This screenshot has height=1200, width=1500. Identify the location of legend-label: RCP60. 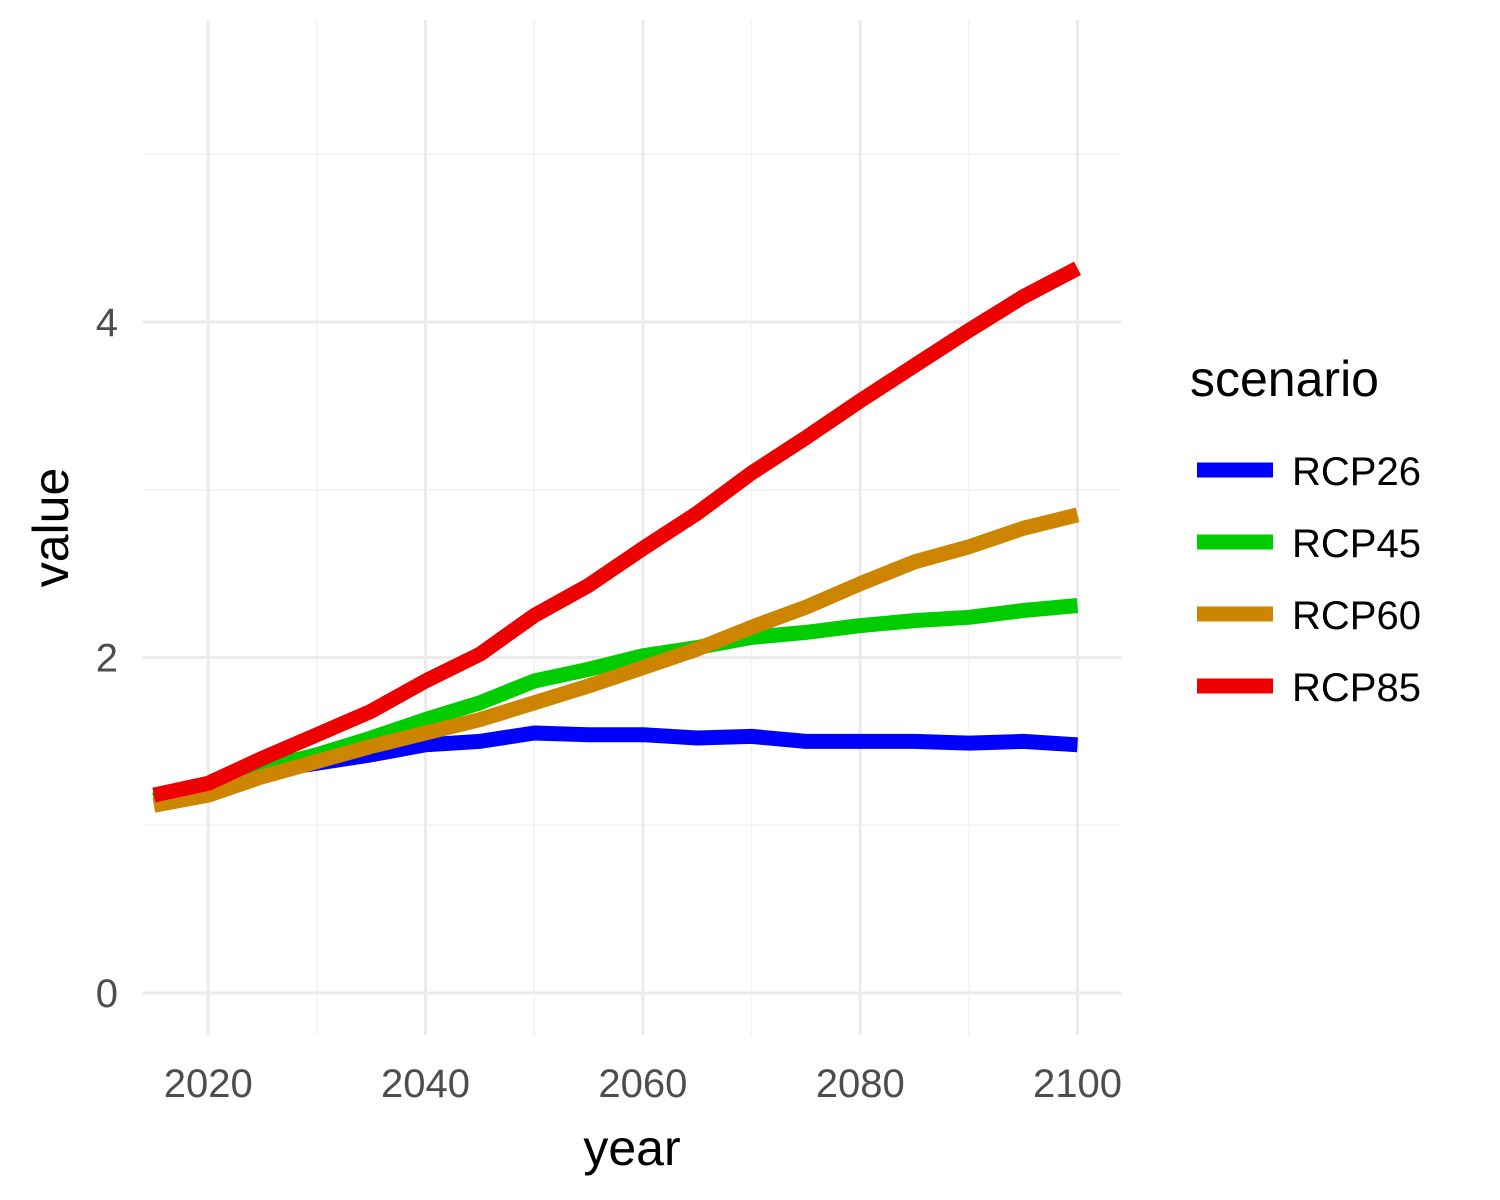
(1356, 616).